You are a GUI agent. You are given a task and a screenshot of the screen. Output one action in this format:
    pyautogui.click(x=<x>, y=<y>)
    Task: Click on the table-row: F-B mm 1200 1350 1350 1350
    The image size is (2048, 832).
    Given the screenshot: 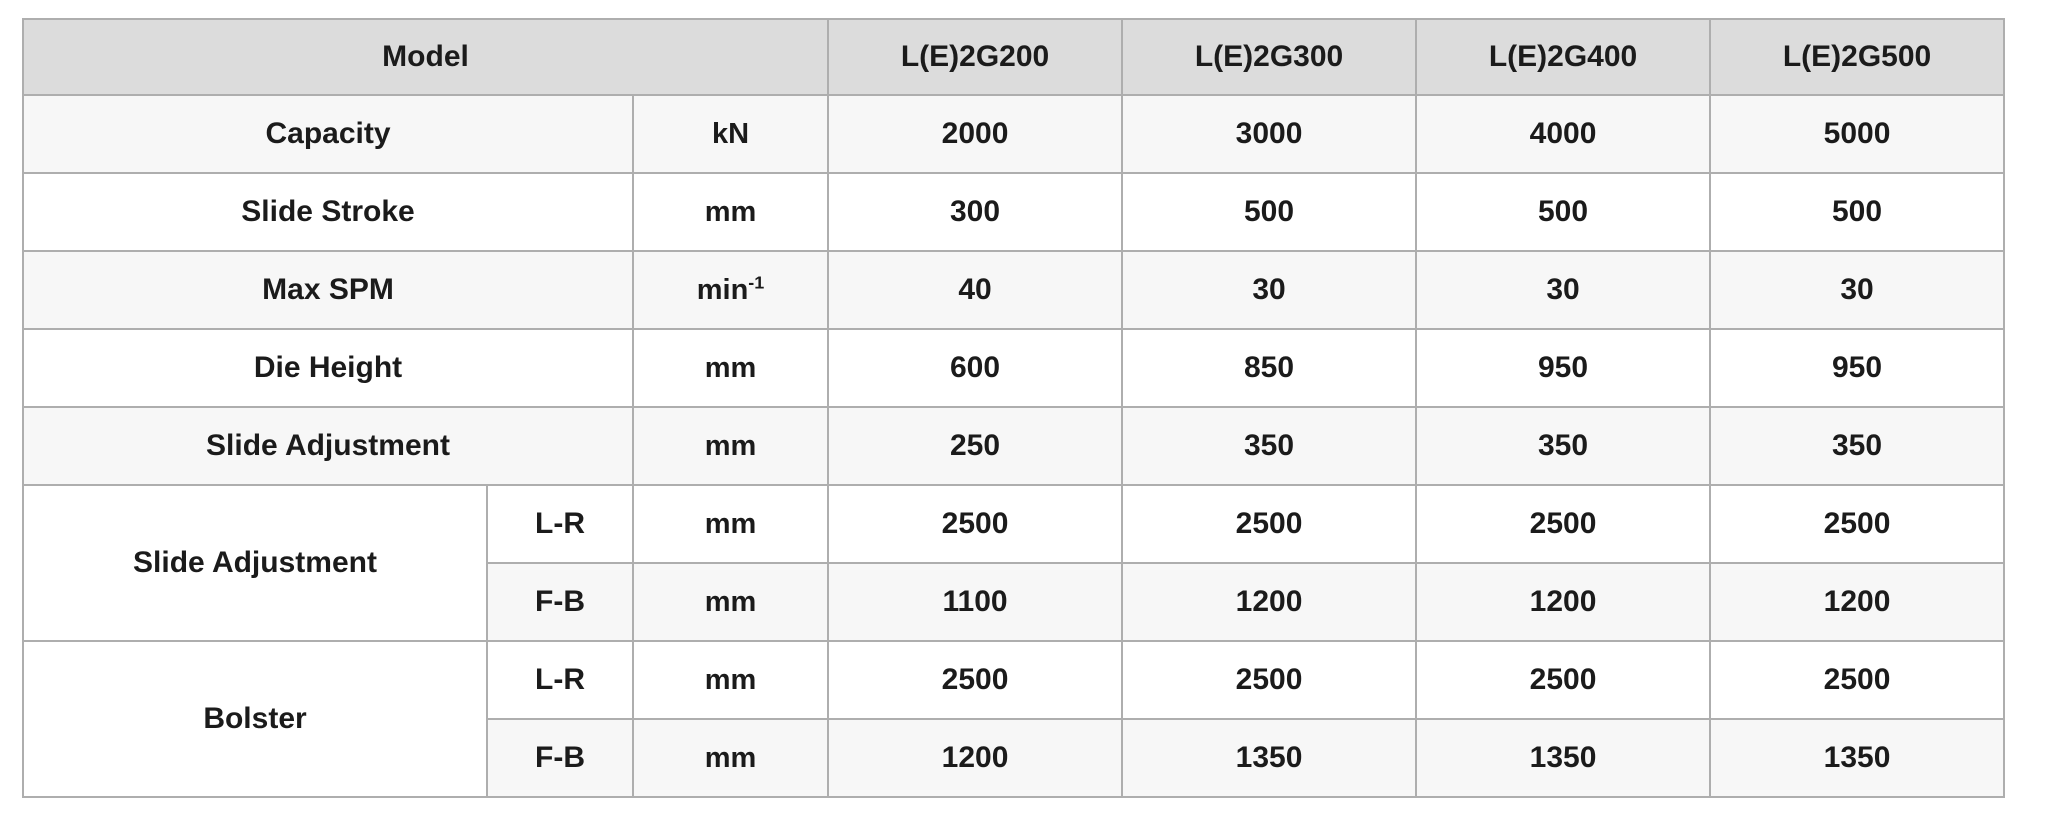 What is the action you would take?
    pyautogui.click(x=1014, y=758)
    